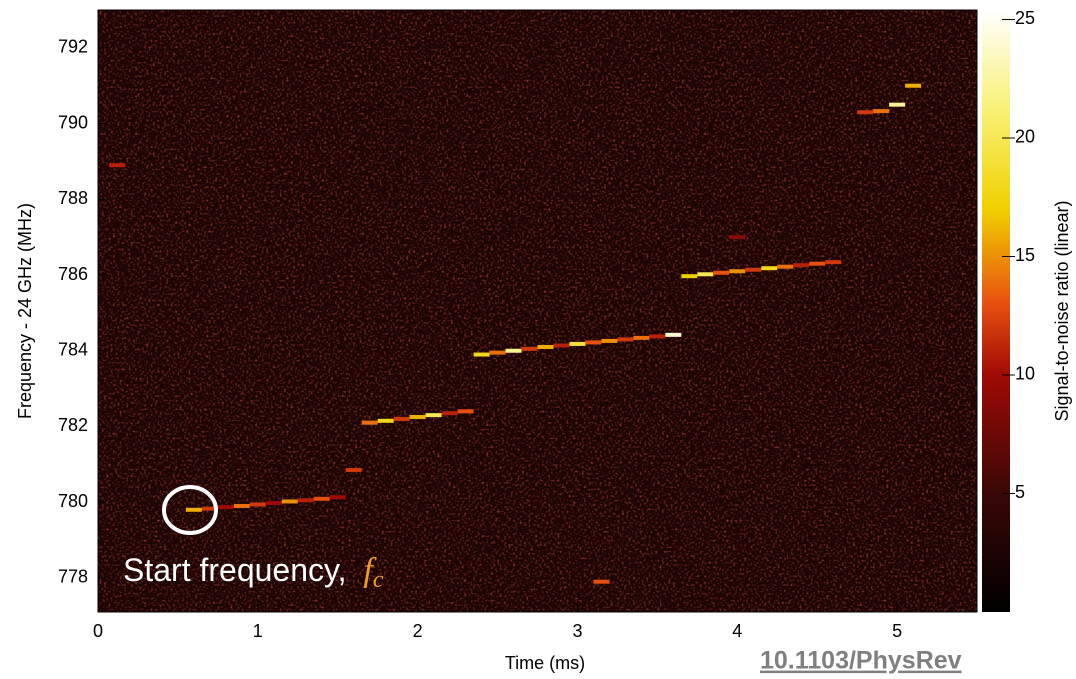 This screenshot has height=679, width=1076. Describe the element at coordinates (73, 47) in the screenshot. I see `y-tick-label: 792` at that location.